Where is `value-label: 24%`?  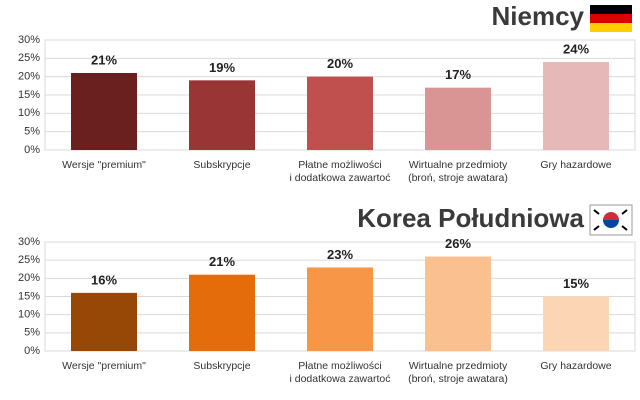
value-label: 24% is located at coordinates (576, 48).